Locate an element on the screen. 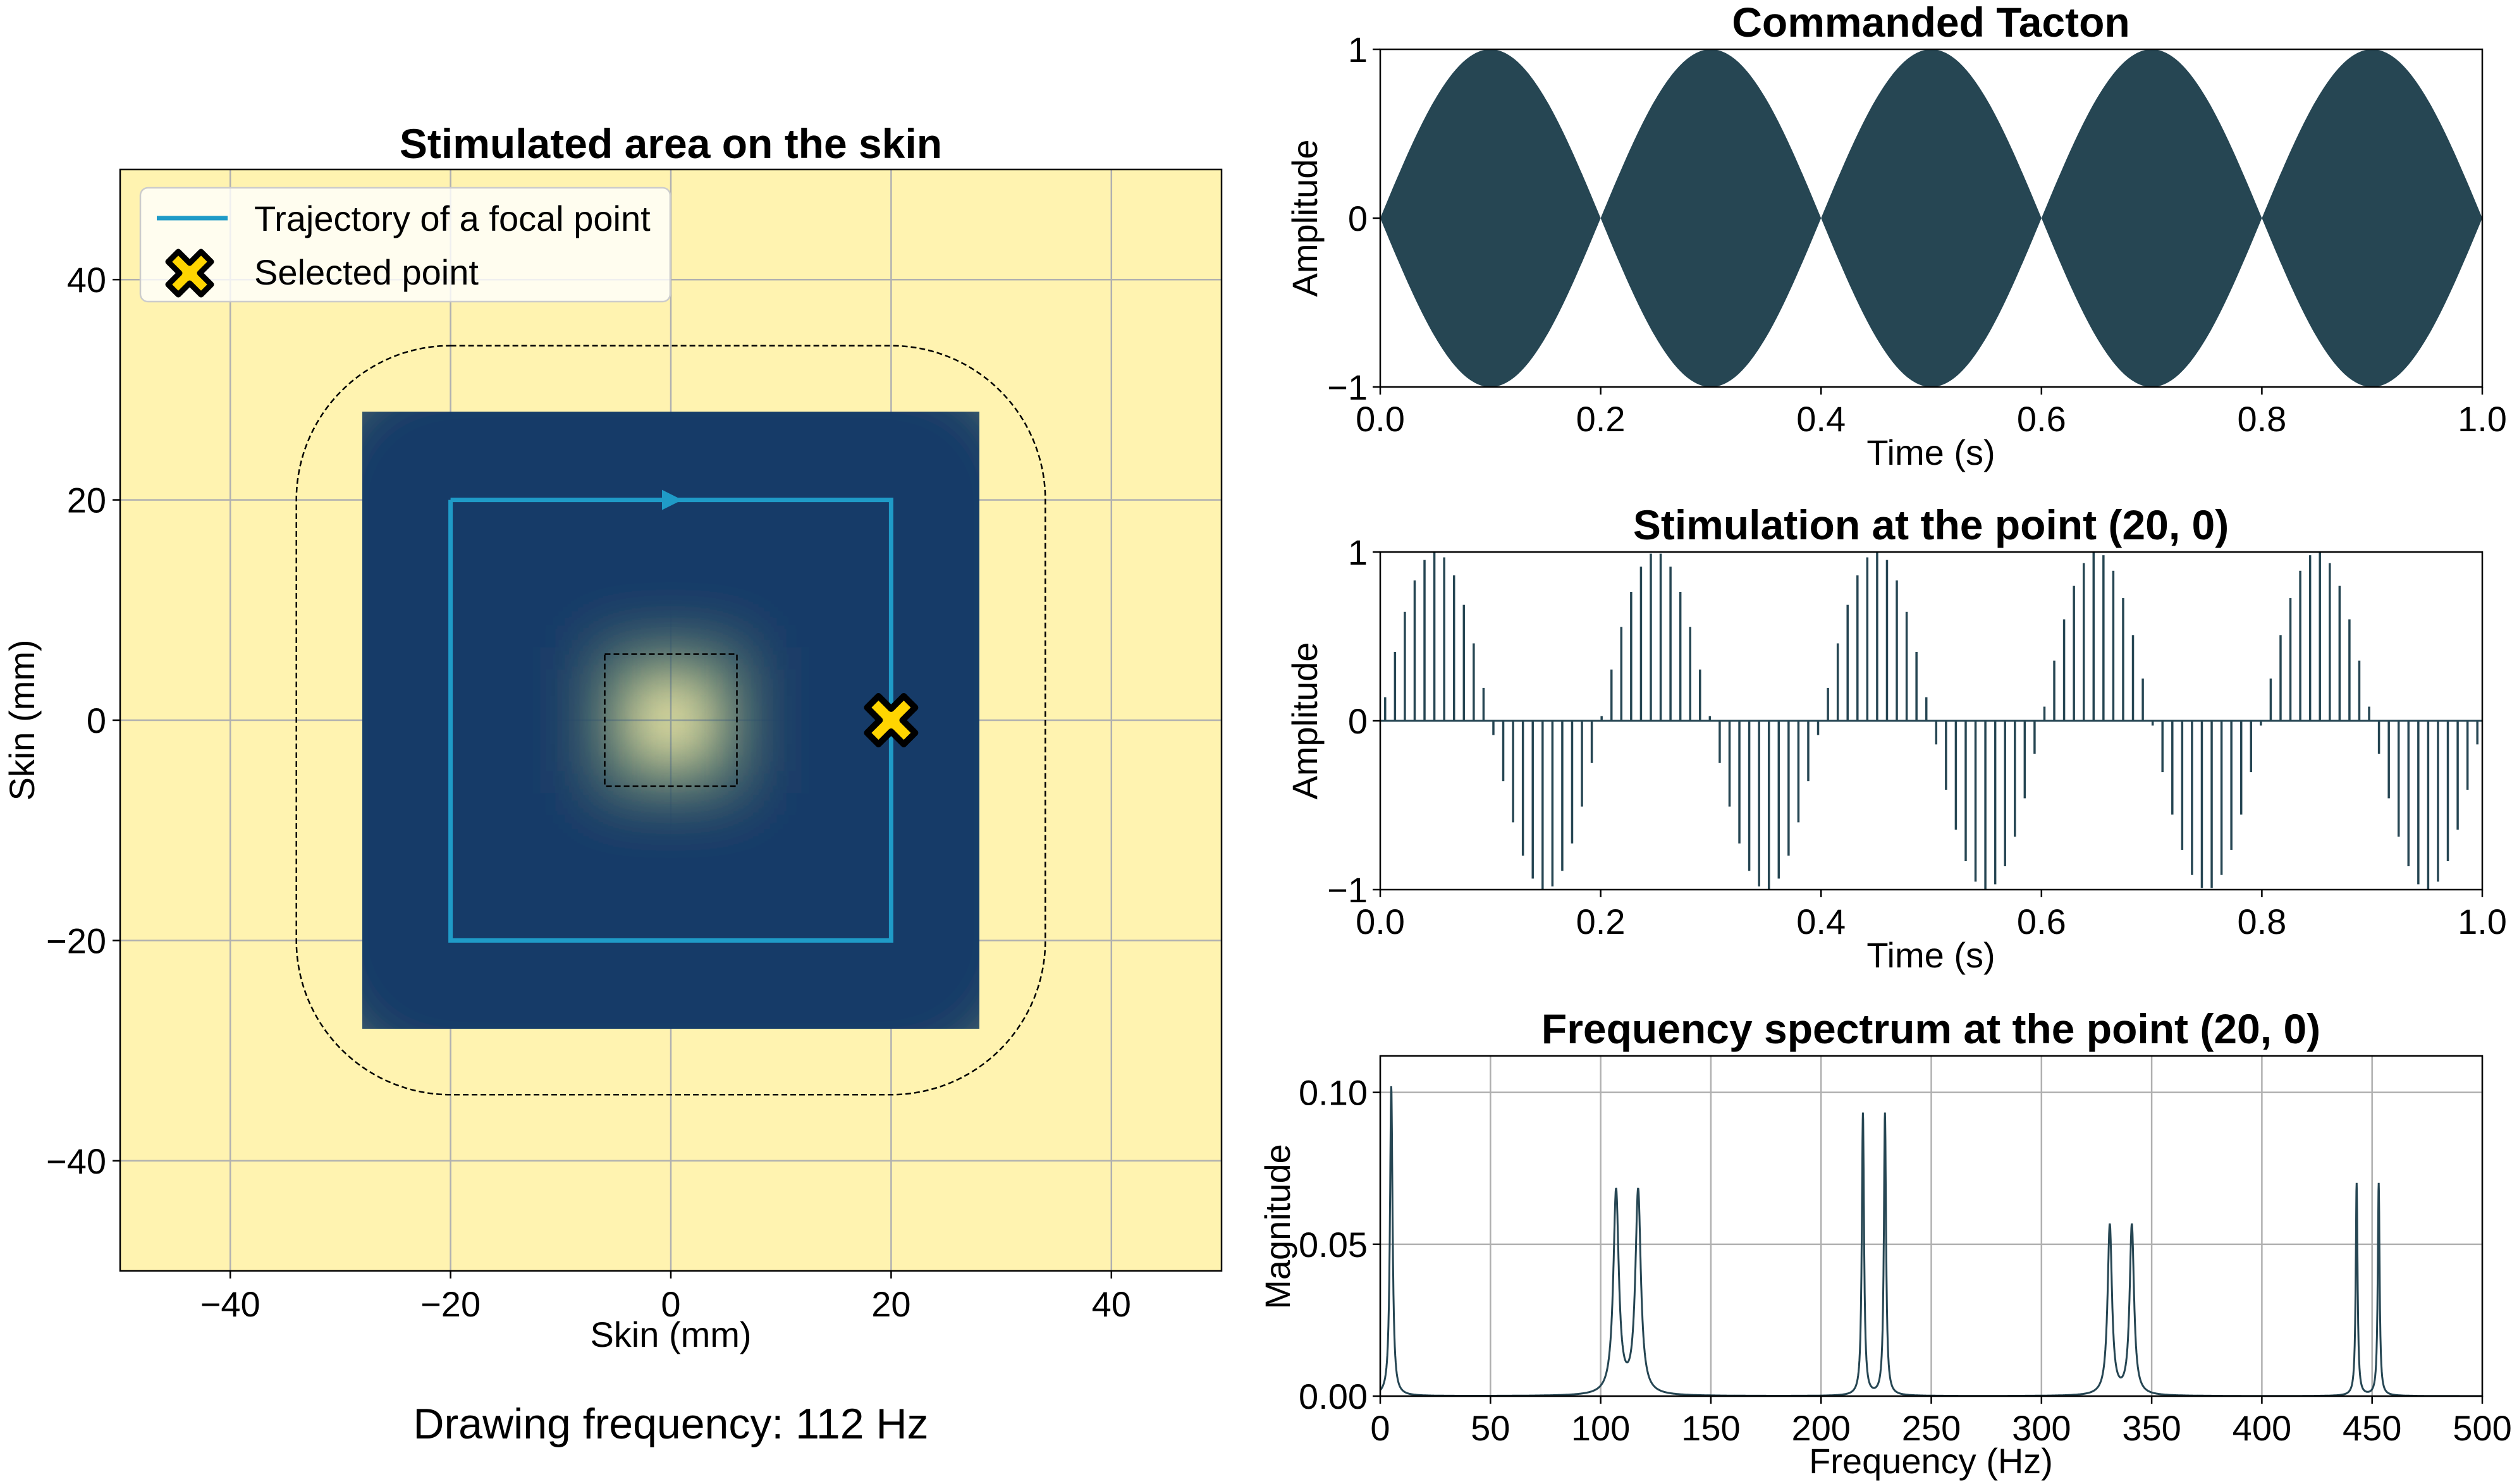 The width and height of the screenshot is (2512, 1484). stimulation-y-tick-label: 0 is located at coordinates (1358, 721).